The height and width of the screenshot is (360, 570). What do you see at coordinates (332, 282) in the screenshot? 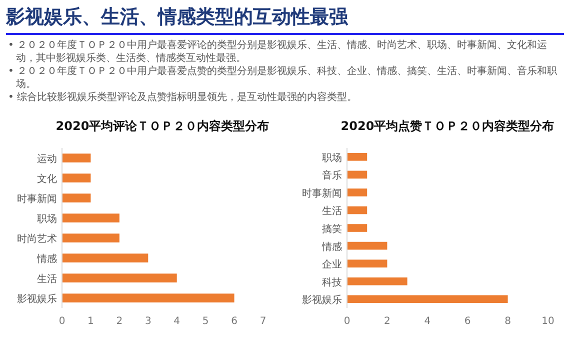
I see `y-tick-label: 科技` at bounding box center [332, 282].